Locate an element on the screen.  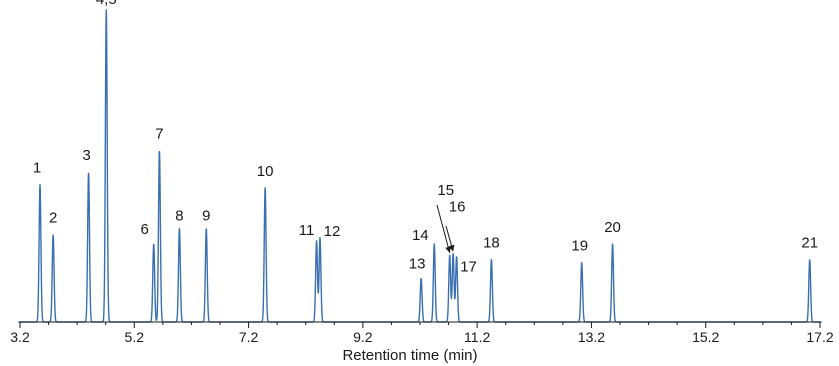
x-tick-label: 11.2 is located at coordinates (477, 337).